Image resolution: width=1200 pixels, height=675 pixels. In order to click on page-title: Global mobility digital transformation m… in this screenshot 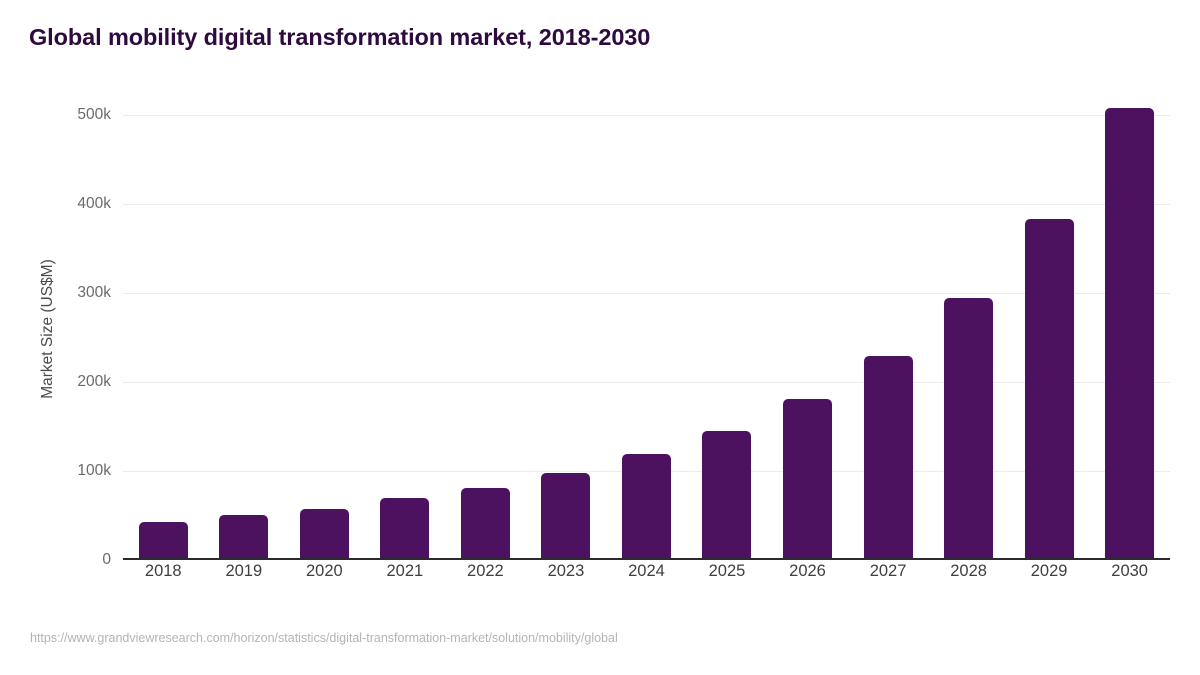, I will do `click(340, 37)`.